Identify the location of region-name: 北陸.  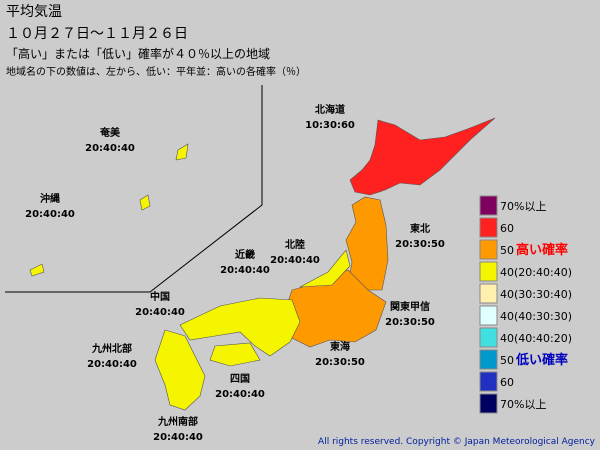
(295, 244).